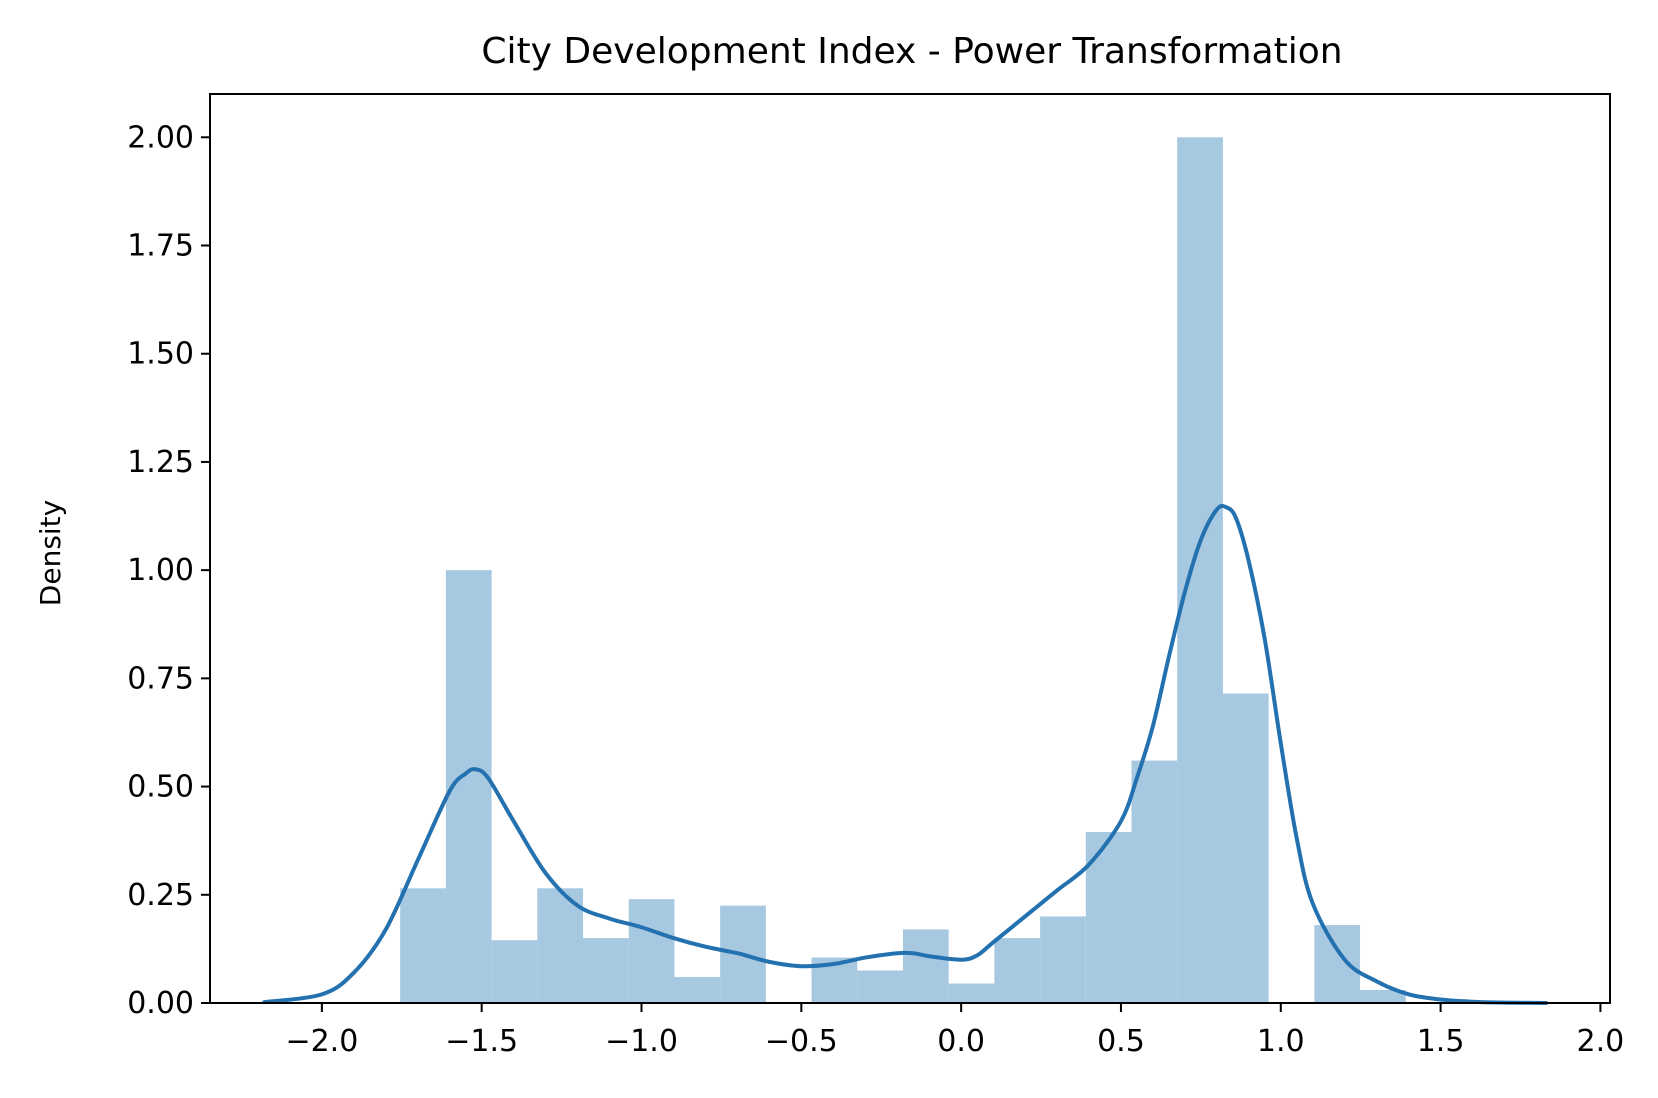  Describe the element at coordinates (160, 354) in the screenshot. I see `y-tick-label: 1.50` at that location.